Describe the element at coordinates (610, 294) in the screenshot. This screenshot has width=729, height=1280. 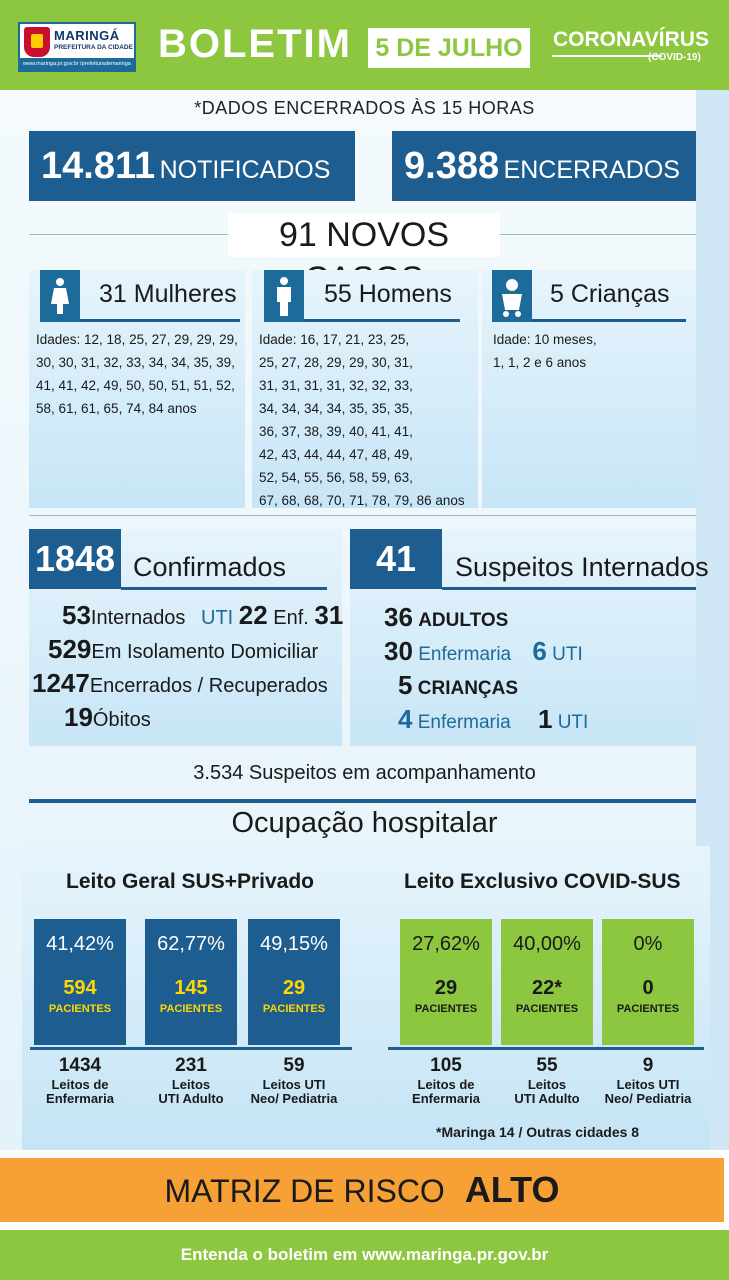
I see `children-title: 5 Crianças` at that location.